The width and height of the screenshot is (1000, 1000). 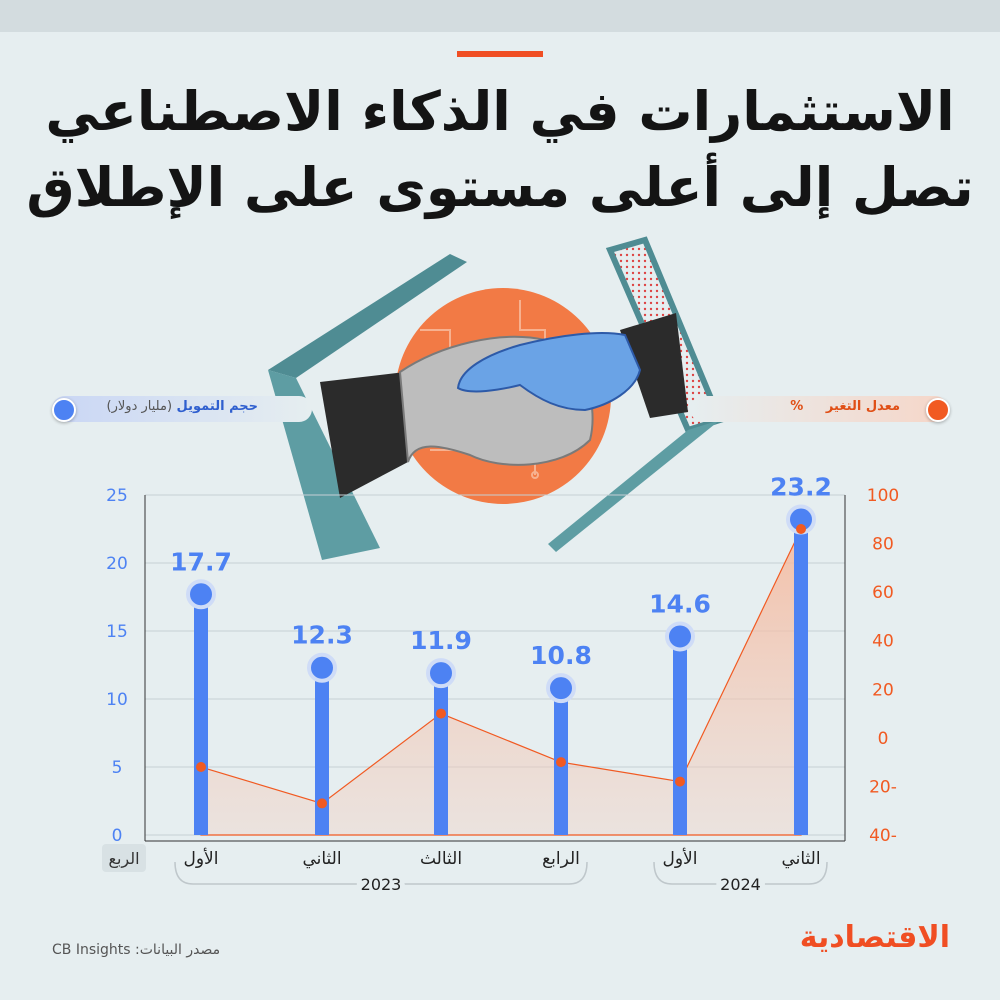 What do you see at coordinates (201, 561) in the screenshot?
I see `bar-value-label: 17.7` at bounding box center [201, 561].